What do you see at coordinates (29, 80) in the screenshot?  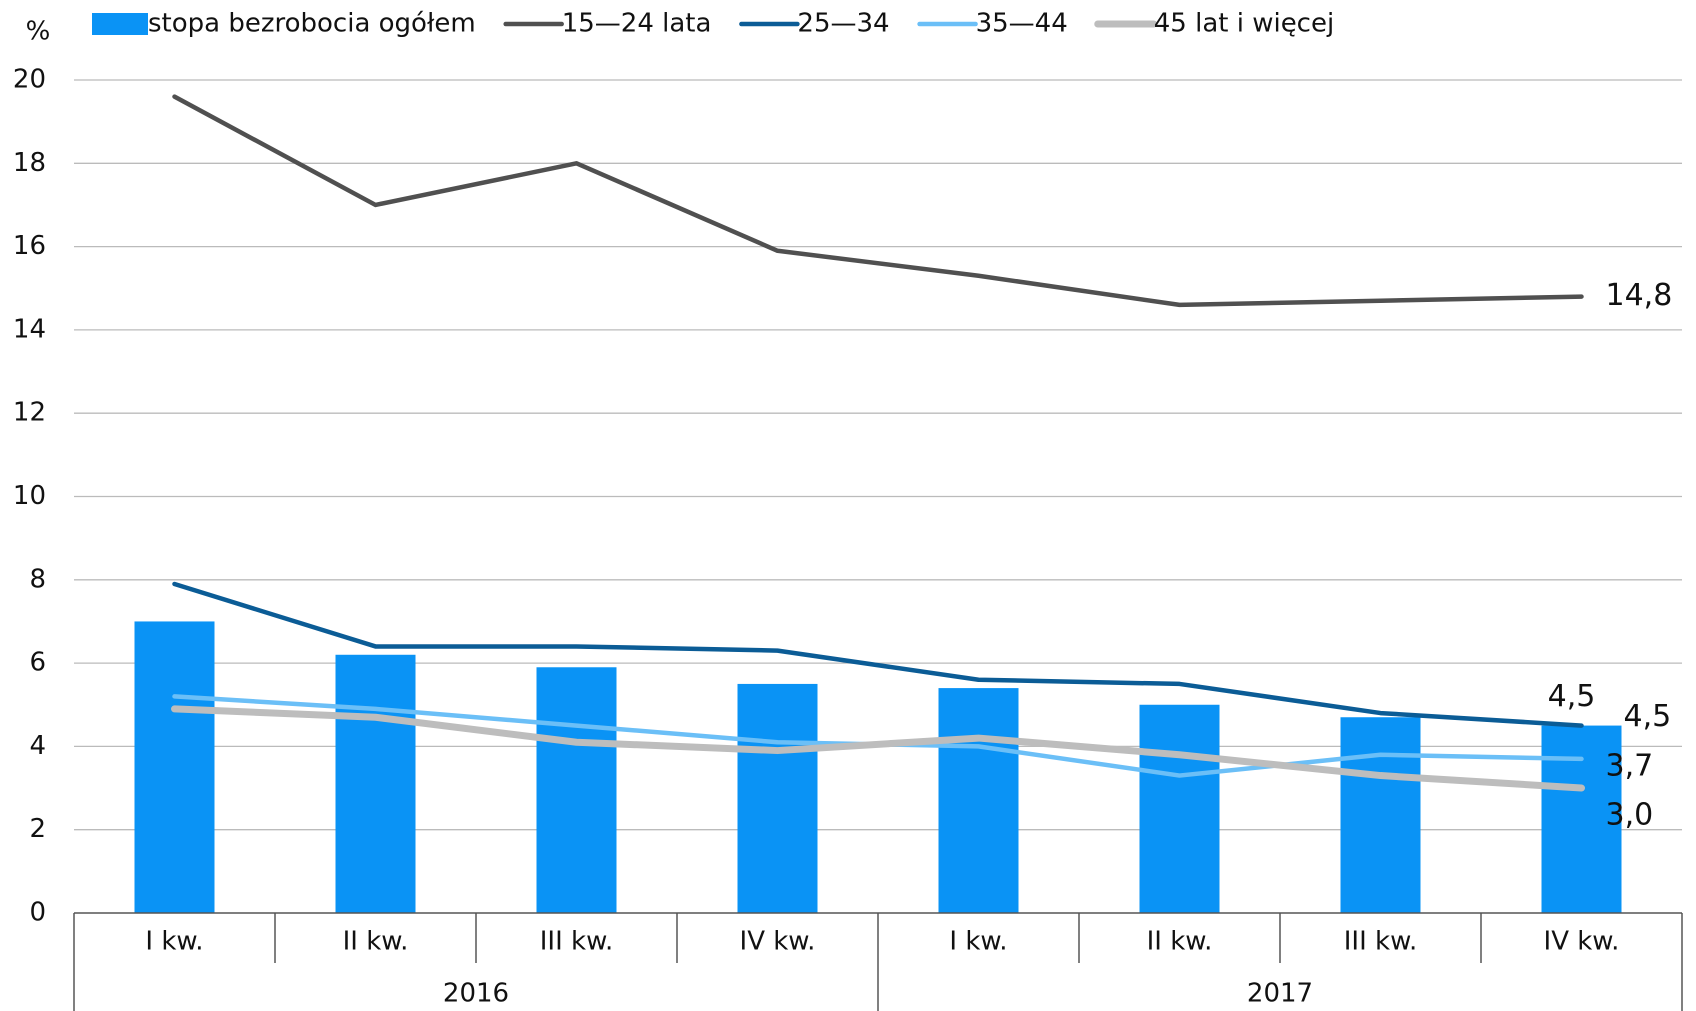 I see `y-tick-label: 20` at bounding box center [29, 80].